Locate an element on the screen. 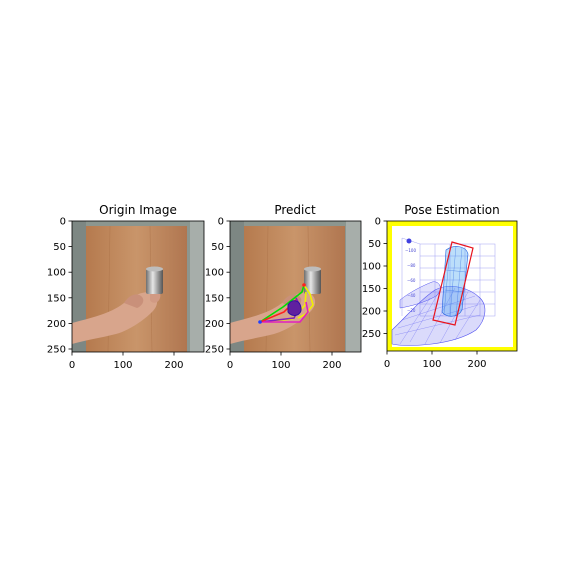  svg-text: −40 is located at coordinates (411, 295).